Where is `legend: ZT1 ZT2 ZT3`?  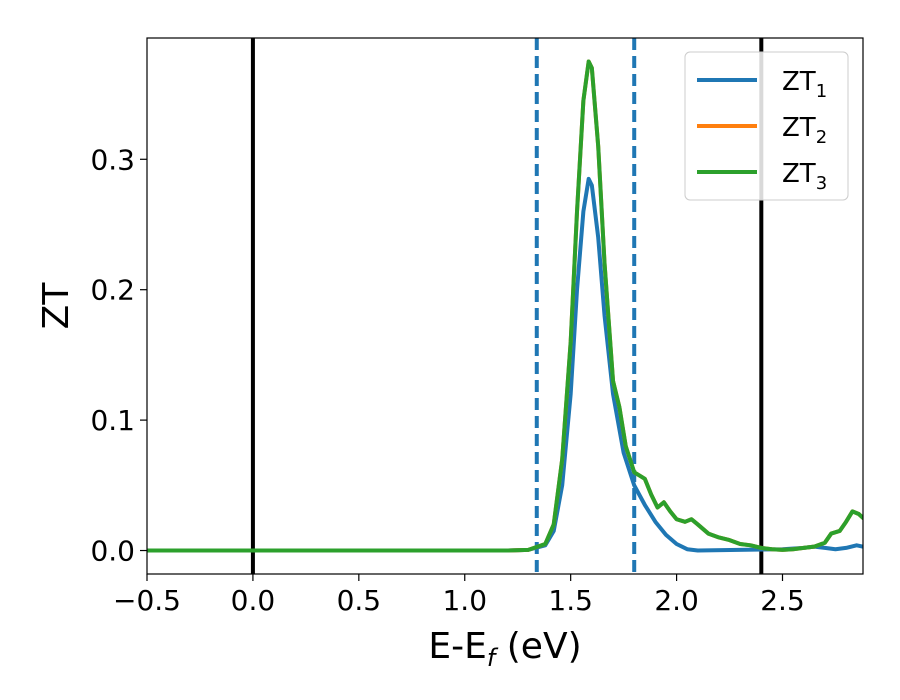
legend: ZT1 ZT2 ZT3 is located at coordinates (766, 126).